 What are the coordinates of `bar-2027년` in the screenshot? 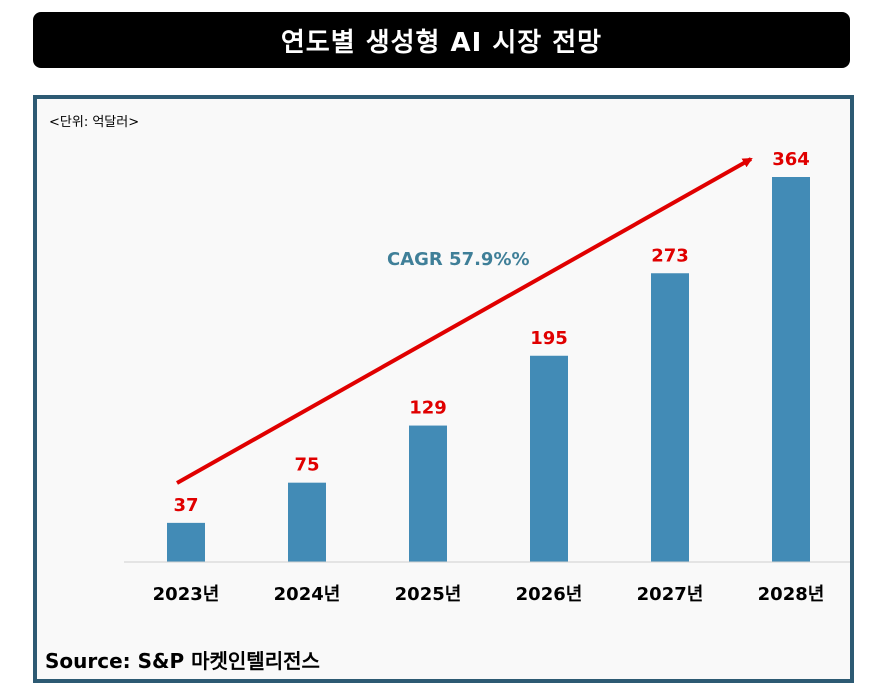 It's located at (670, 417).